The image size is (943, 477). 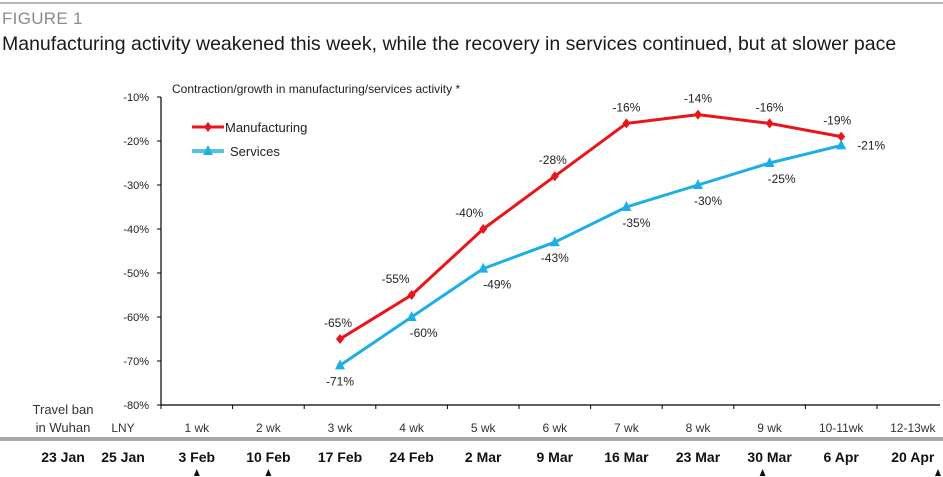 I want to click on data-label: -71%, so click(x=340, y=381).